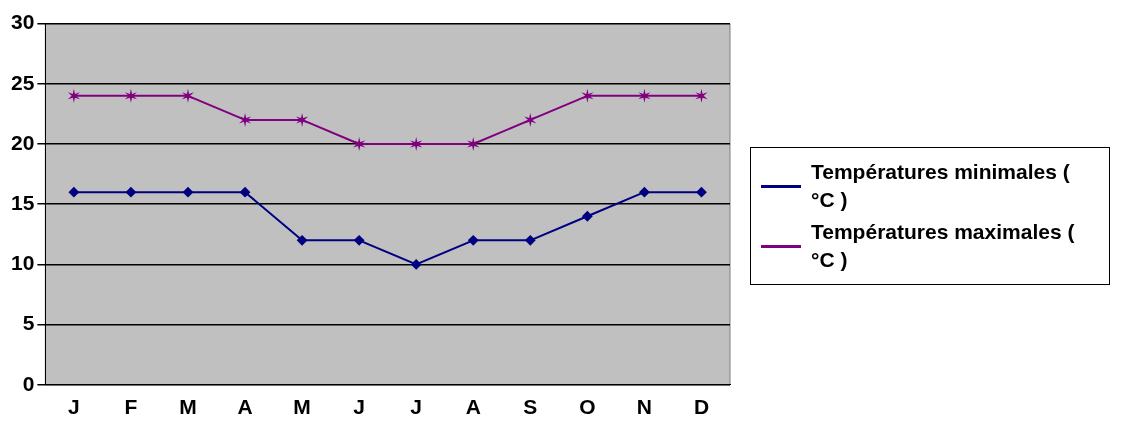 The height and width of the screenshot is (432, 1136). Describe the element at coordinates (644, 407) in the screenshot. I see `x-tick-label: N` at that location.